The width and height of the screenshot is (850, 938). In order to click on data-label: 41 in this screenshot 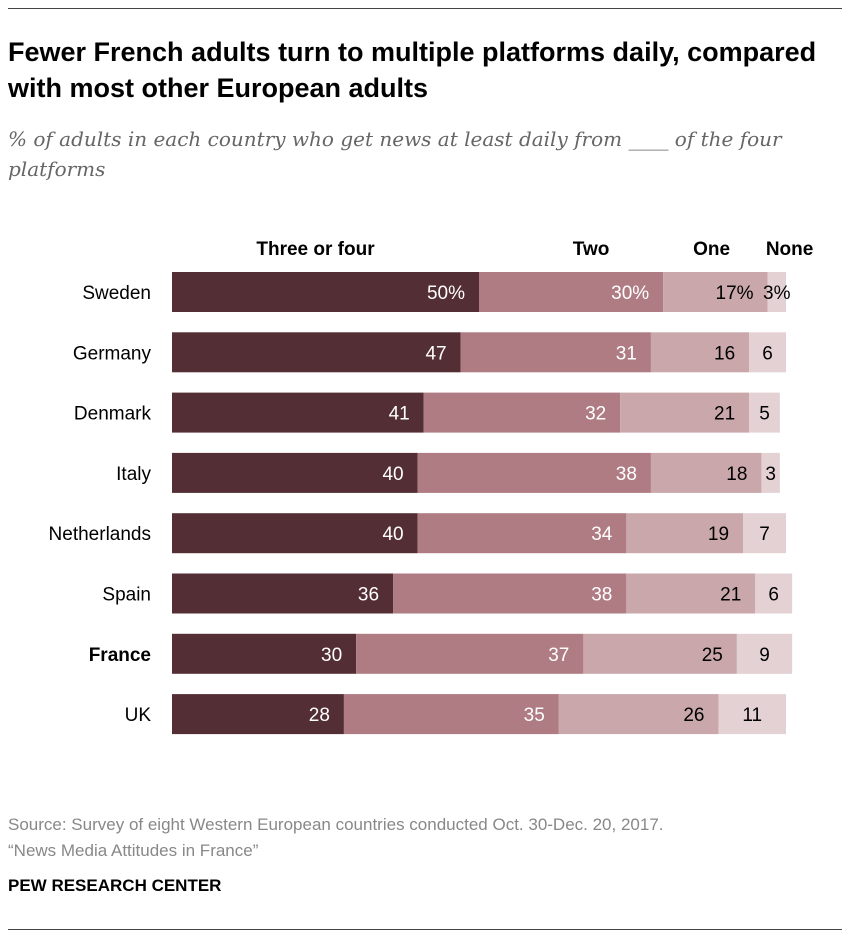, I will do `click(399, 414)`.